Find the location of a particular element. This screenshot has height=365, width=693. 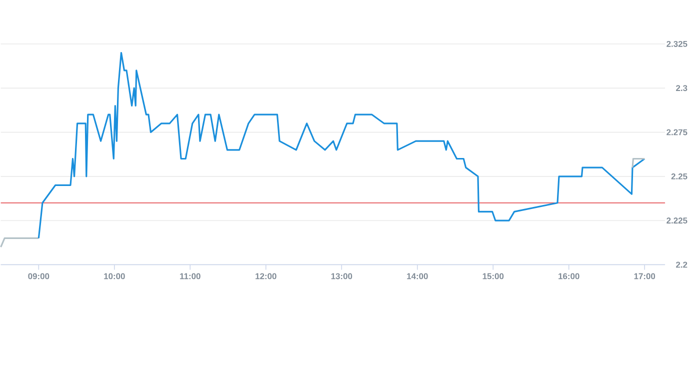

x-tick-label: 14:00 is located at coordinates (417, 276).